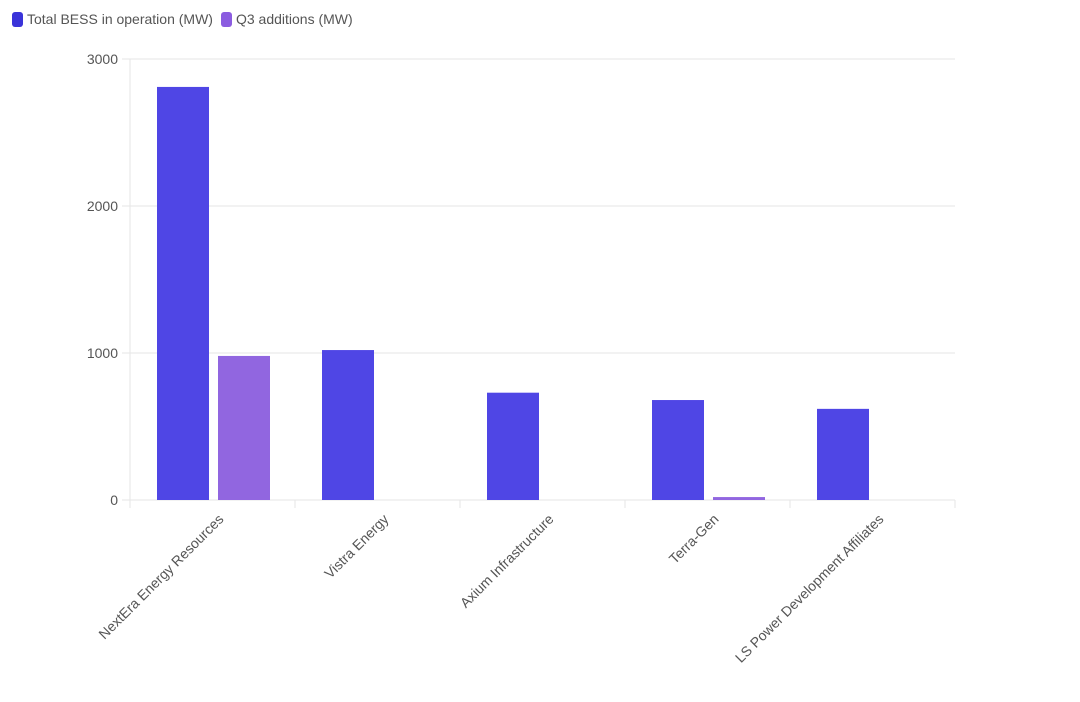 The width and height of the screenshot is (1080, 702). What do you see at coordinates (102, 59) in the screenshot?
I see `y-tick-label: 3000` at bounding box center [102, 59].